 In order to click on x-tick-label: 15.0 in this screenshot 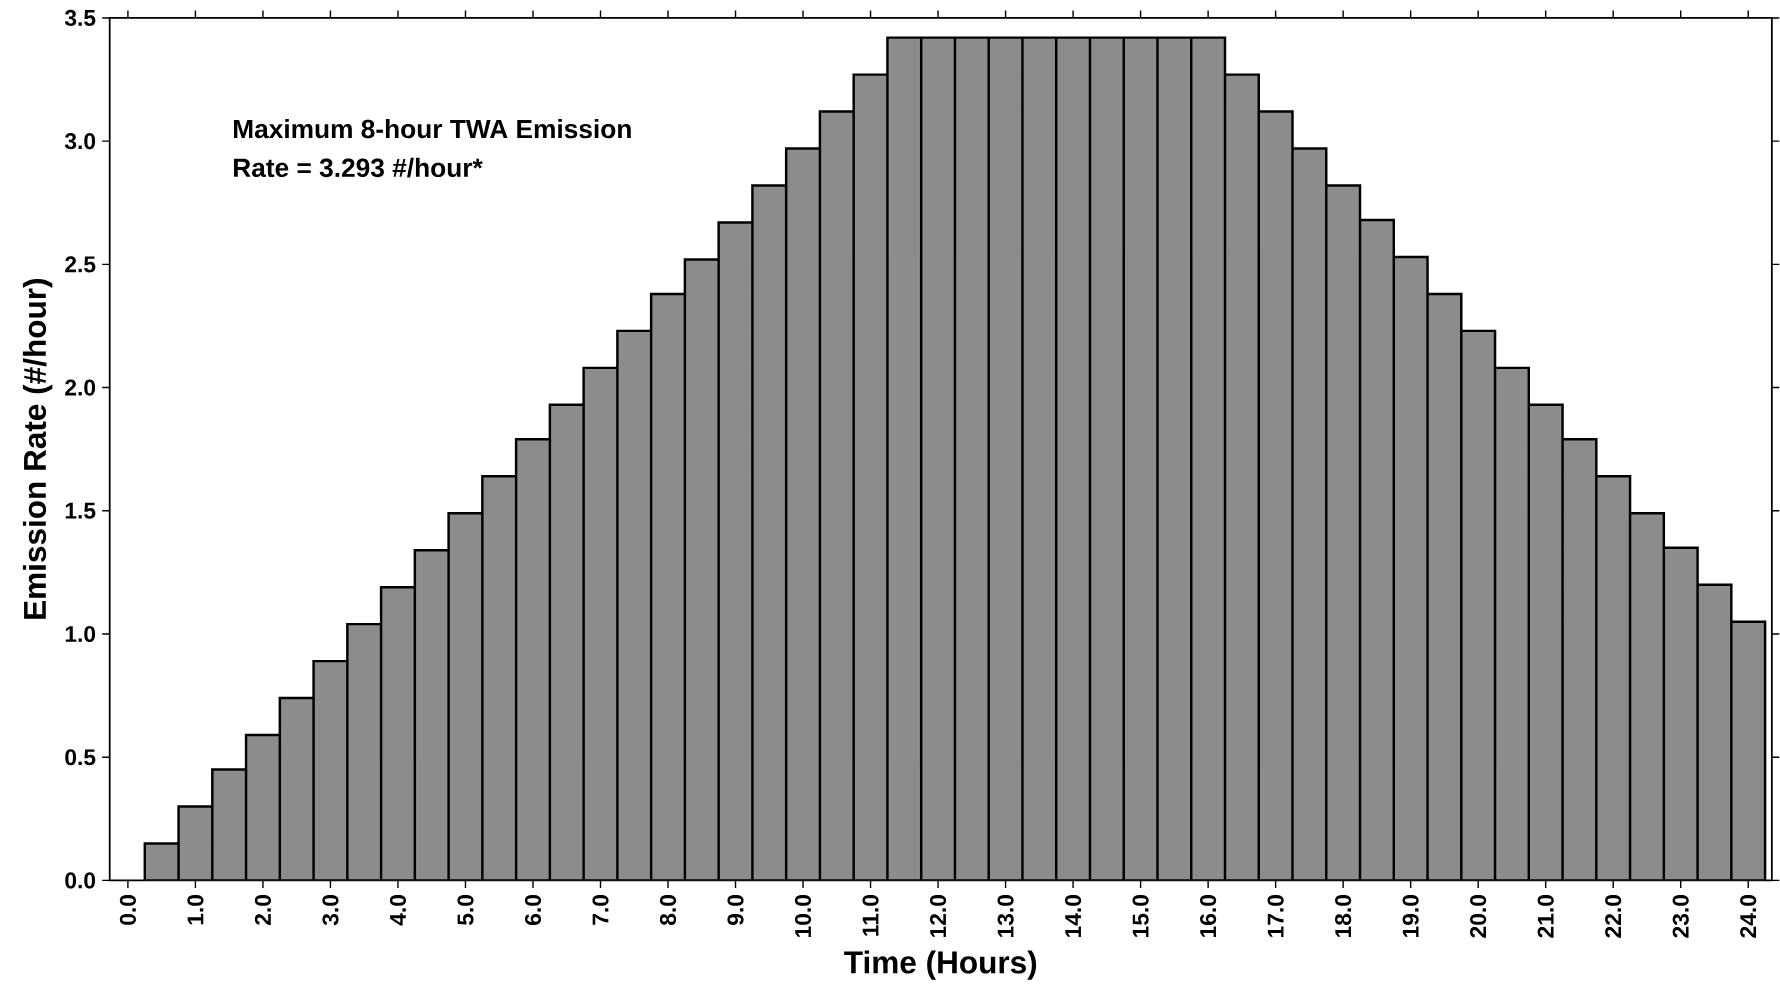, I will do `click(1140, 915)`.